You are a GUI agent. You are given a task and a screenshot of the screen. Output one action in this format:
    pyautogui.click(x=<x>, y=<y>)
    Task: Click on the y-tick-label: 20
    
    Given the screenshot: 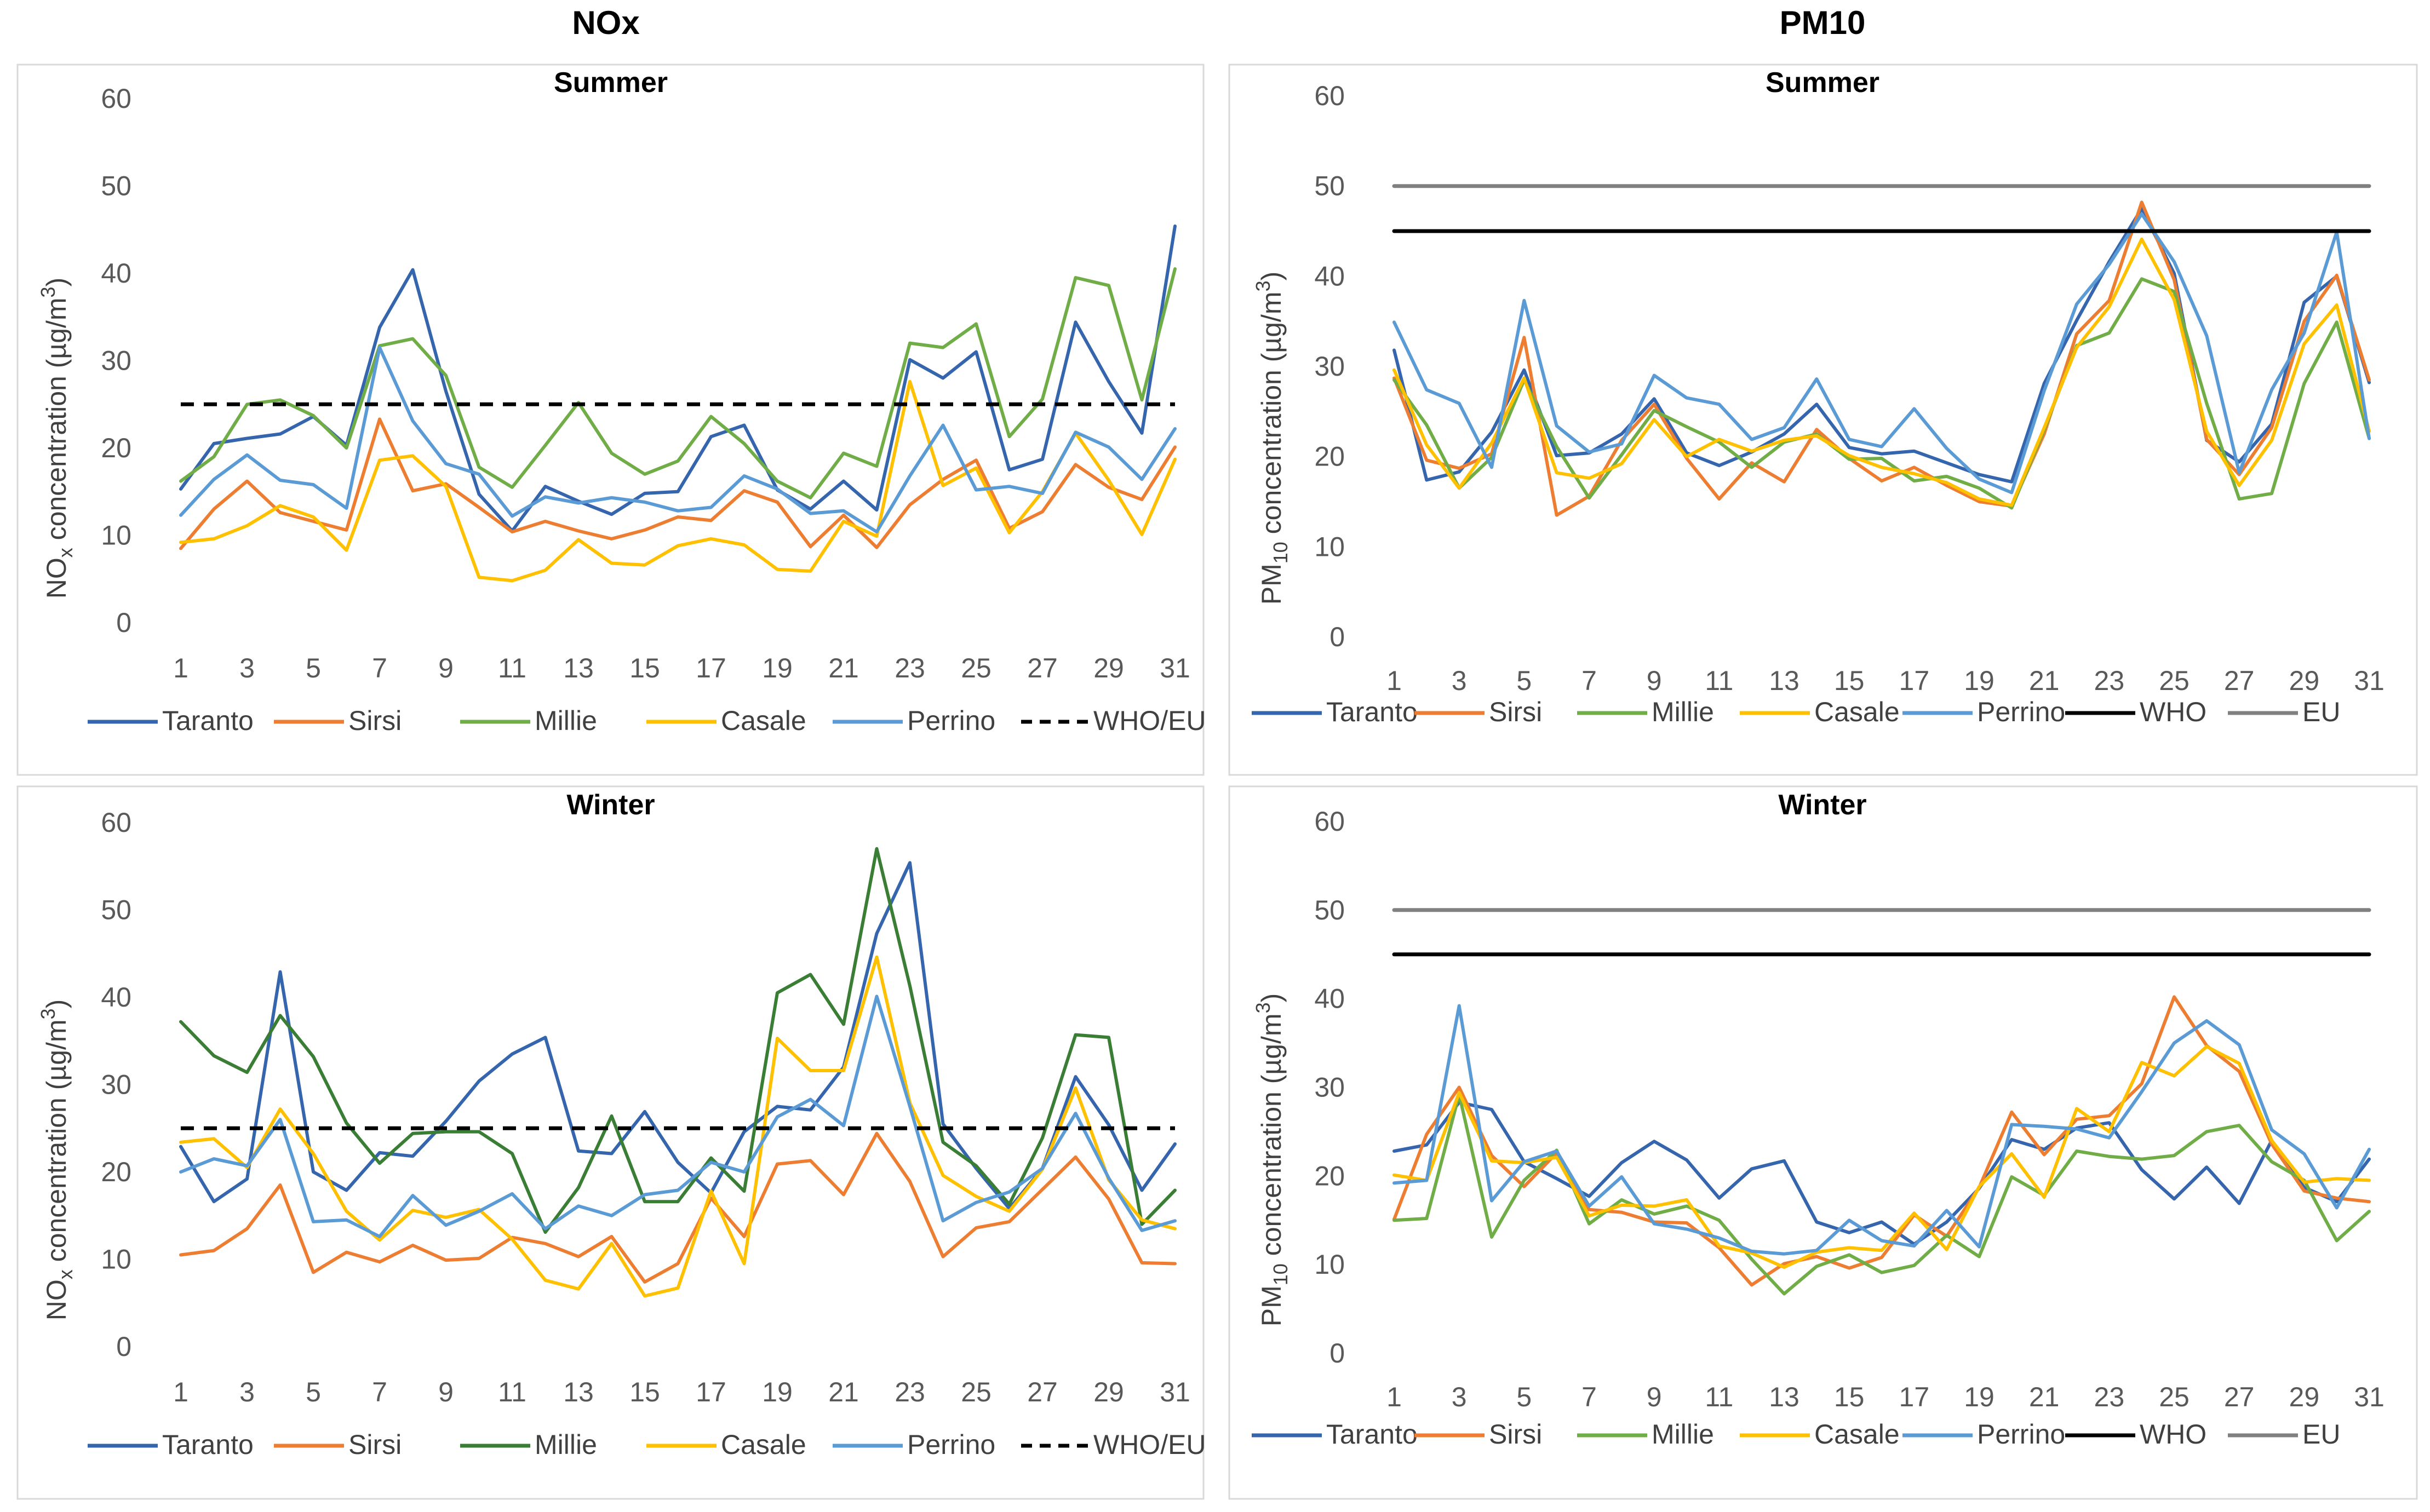 What is the action you would take?
    pyautogui.click(x=116, y=448)
    